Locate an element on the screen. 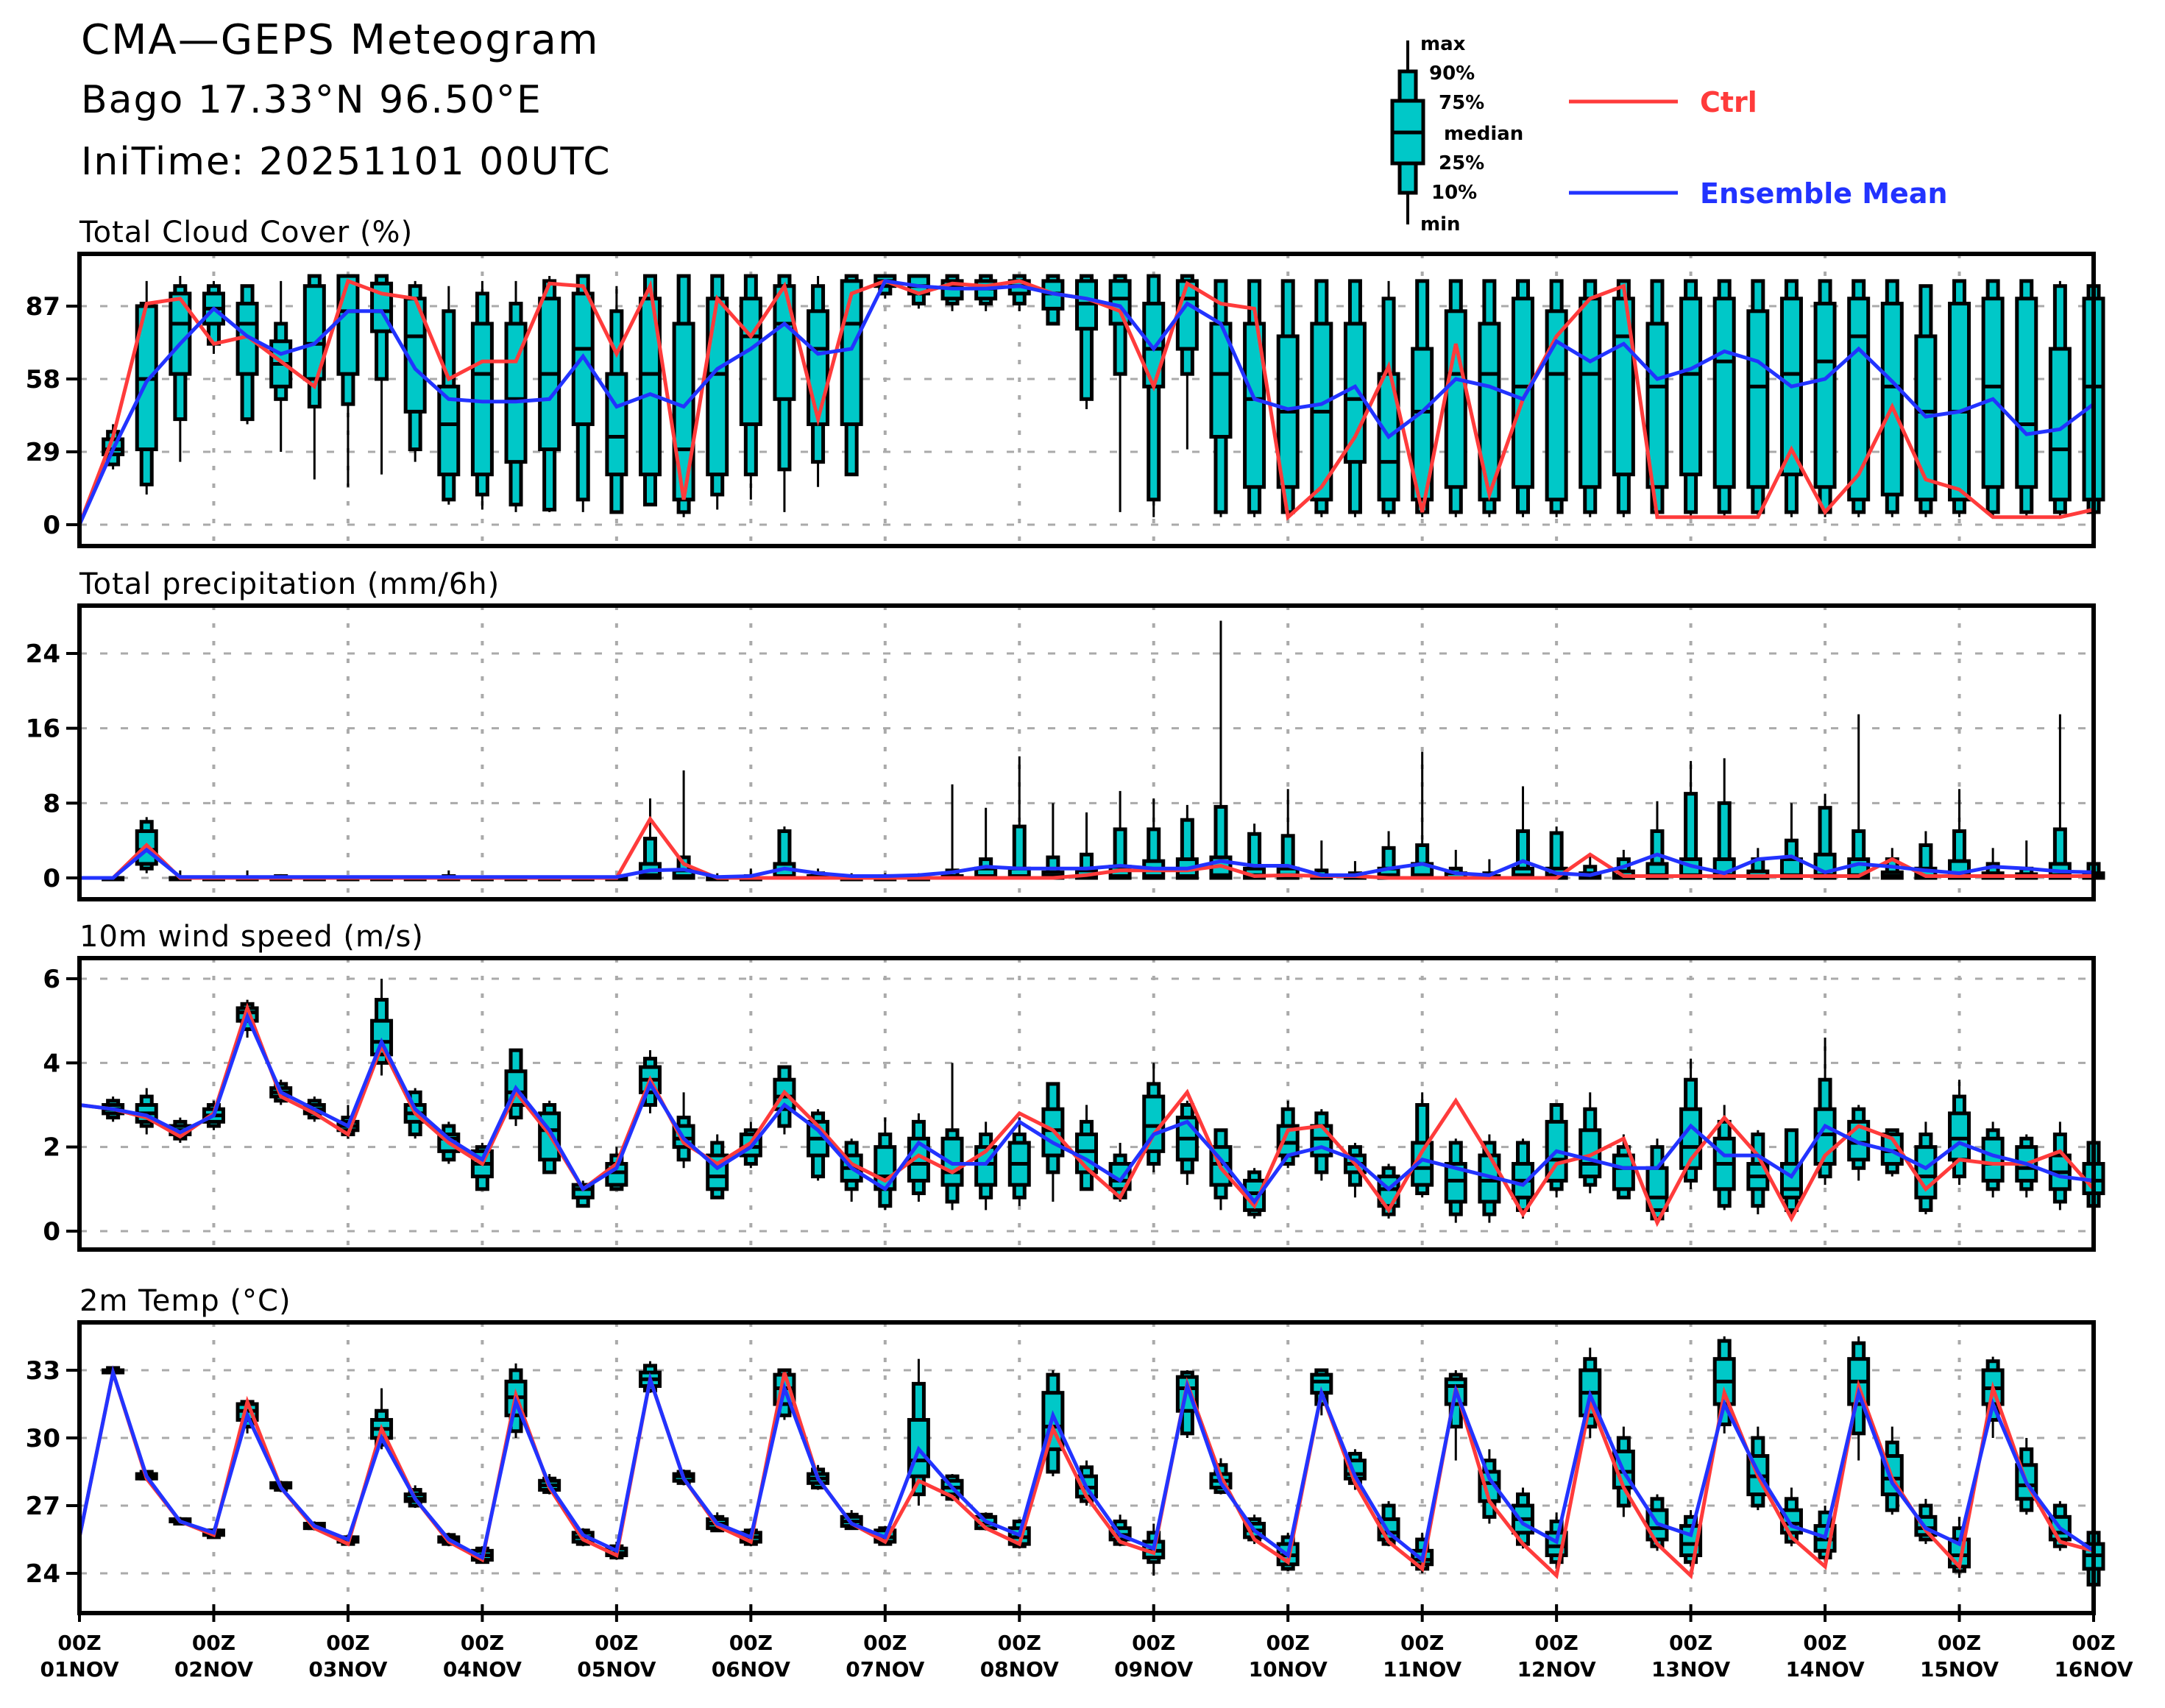 The image size is (2165, 1708). y-tick-label: 33 is located at coordinates (43, 1371).